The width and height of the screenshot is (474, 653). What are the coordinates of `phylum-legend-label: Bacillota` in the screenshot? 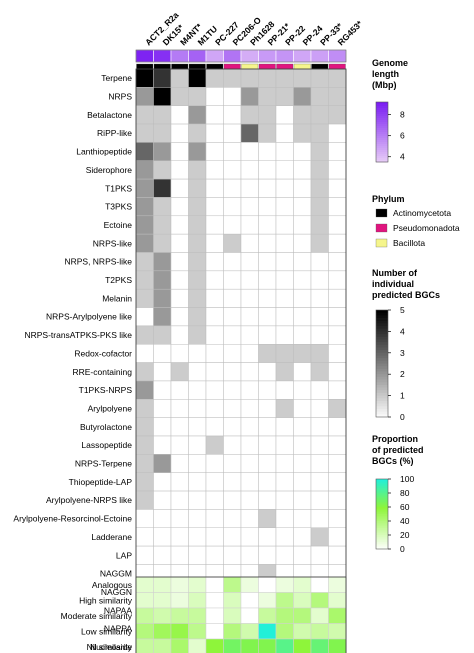 It's located at (409, 243).